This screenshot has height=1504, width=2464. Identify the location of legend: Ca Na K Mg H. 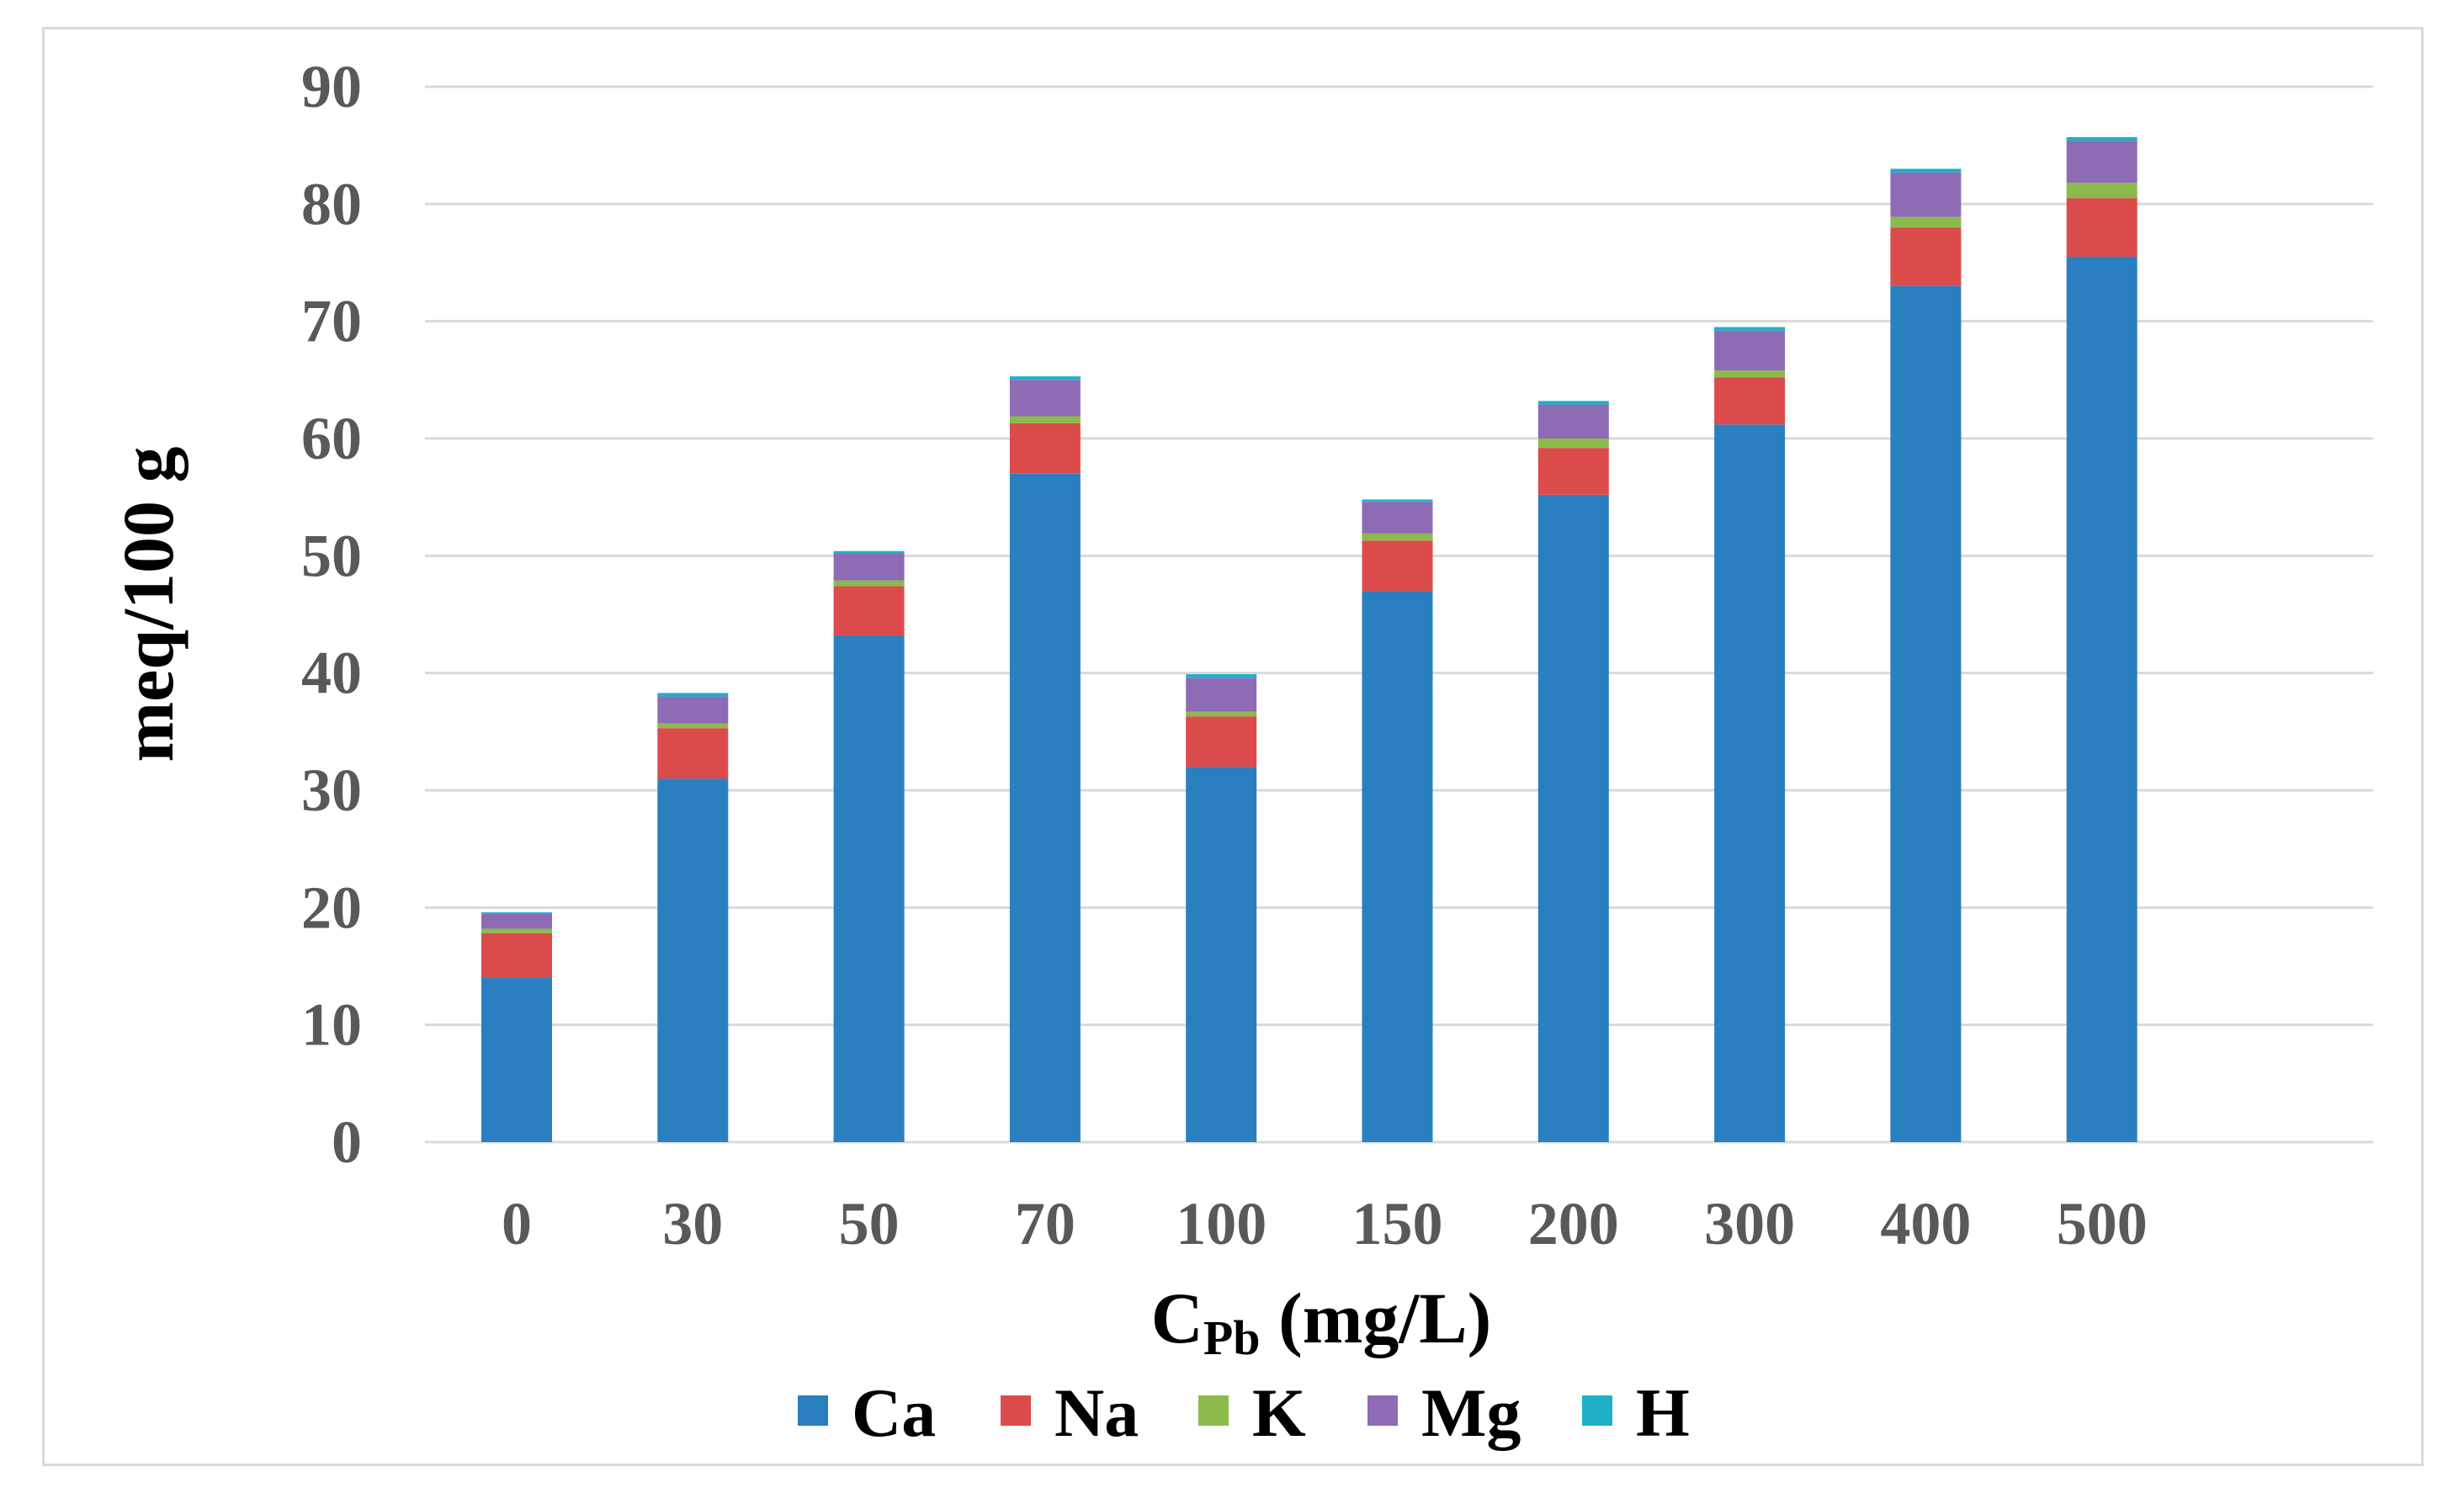
(1244, 1412).